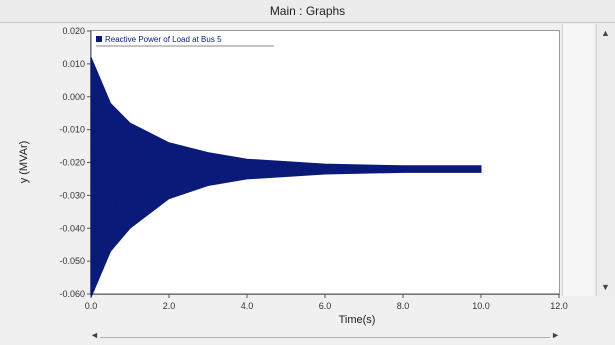 Image resolution: width=615 pixels, height=345 pixels. Describe the element at coordinates (555, 335) in the screenshot. I see `right-arrow-icon: ►` at that location.